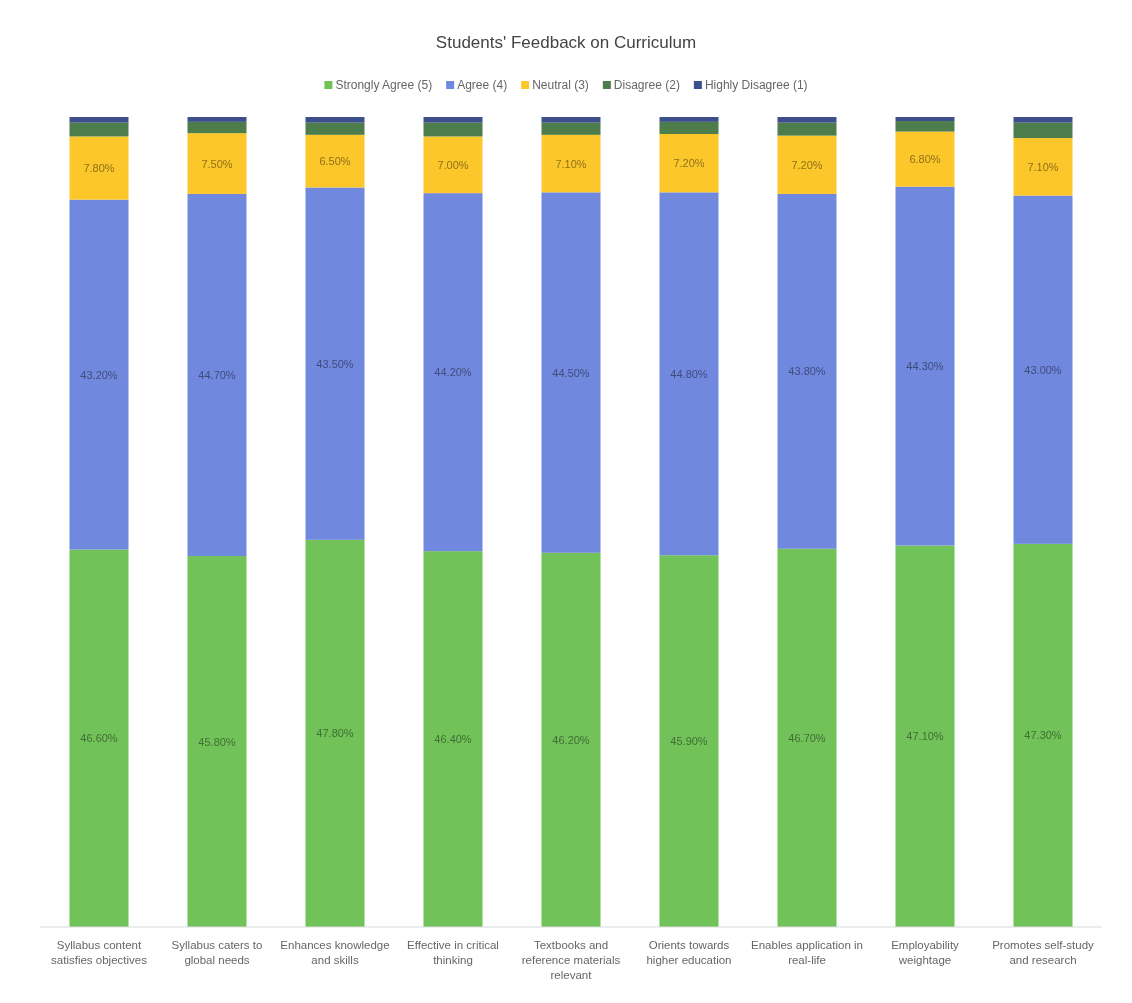 The image size is (1132, 1003). I want to click on data-label: 44.70%, so click(217, 374).